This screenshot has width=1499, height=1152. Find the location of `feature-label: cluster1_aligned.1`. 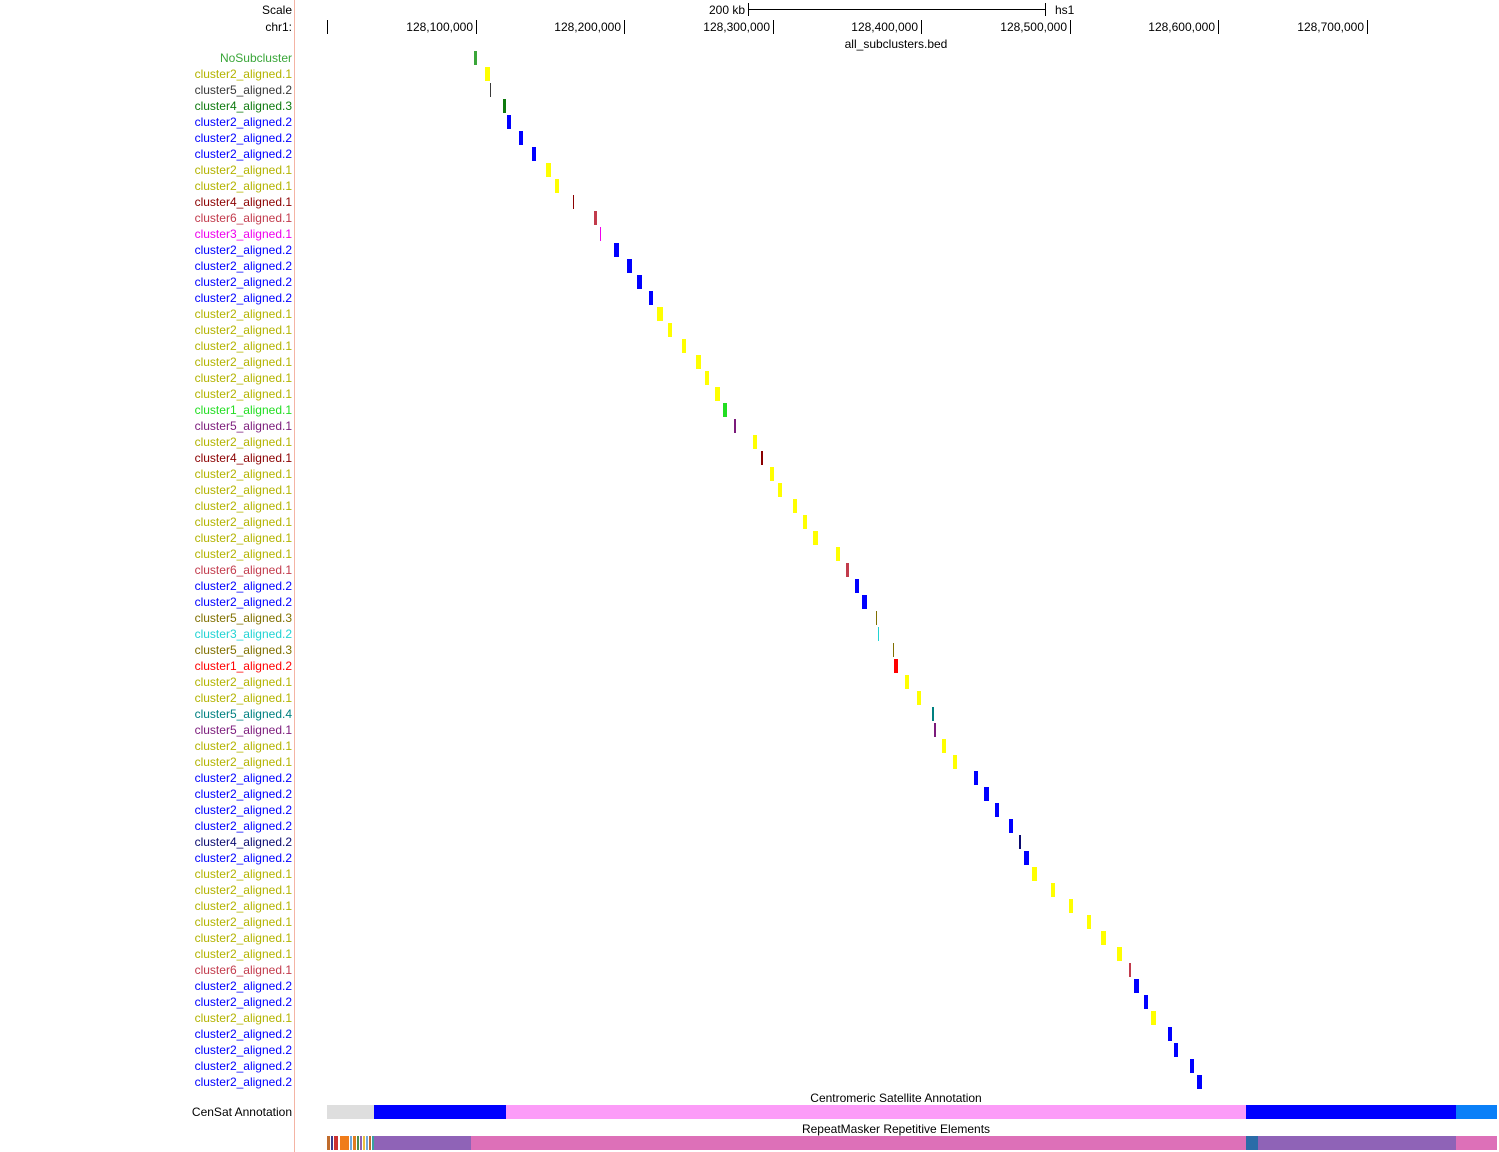

feature-label: cluster1_aligned.1 is located at coordinates (243, 410).